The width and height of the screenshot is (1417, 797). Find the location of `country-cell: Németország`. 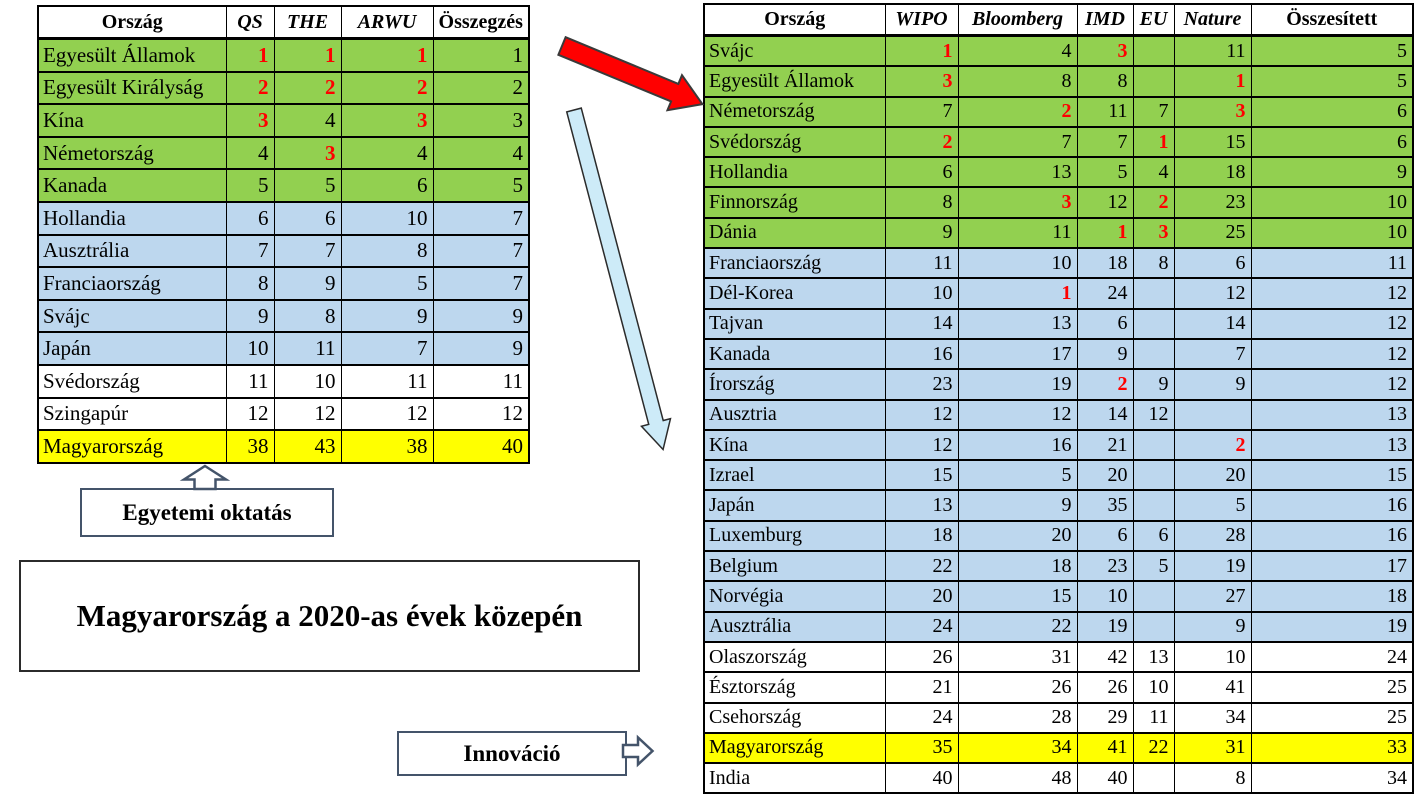

country-cell: Németország is located at coordinates (132, 152).